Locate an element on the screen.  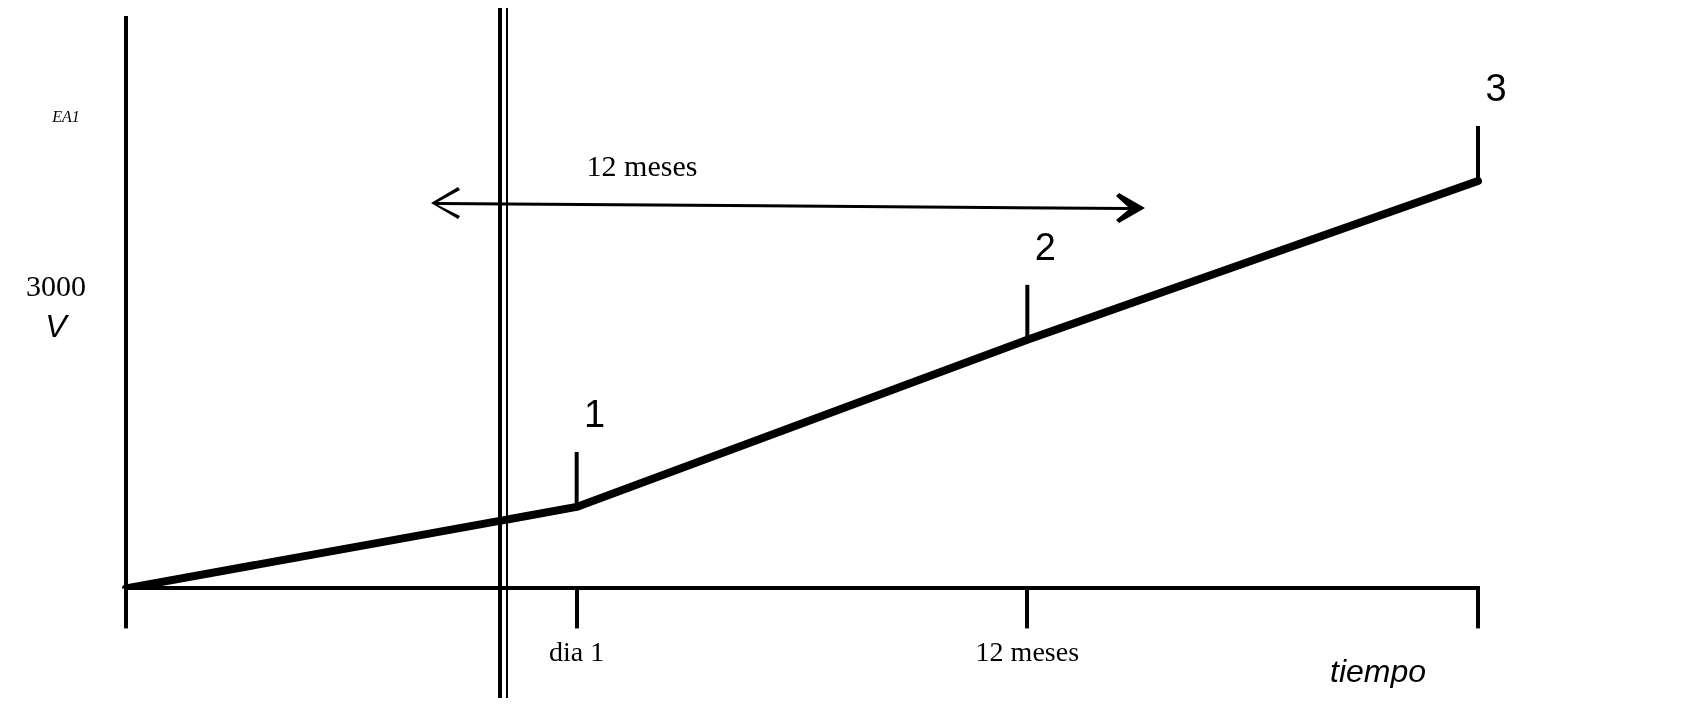
x-axis-title: tiempo is located at coordinates (1378, 671).